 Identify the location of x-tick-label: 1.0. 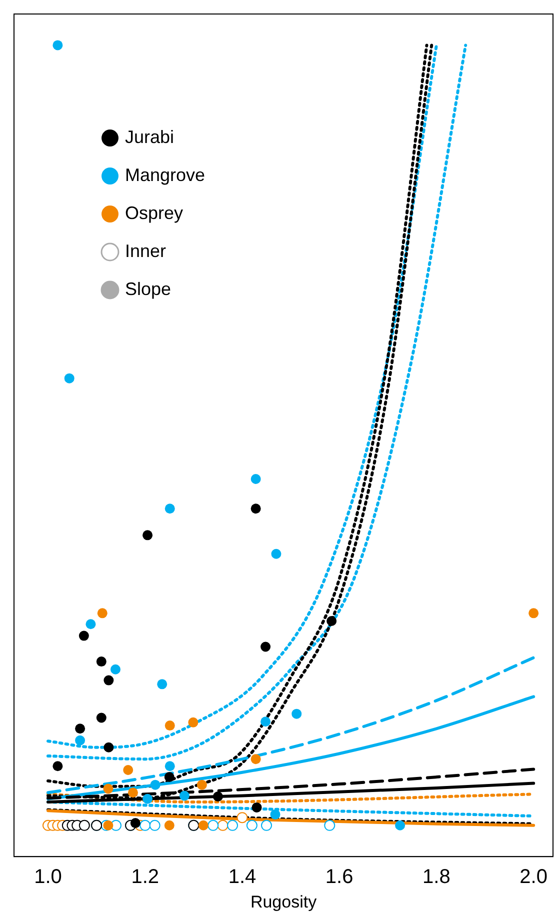
(48, 877).